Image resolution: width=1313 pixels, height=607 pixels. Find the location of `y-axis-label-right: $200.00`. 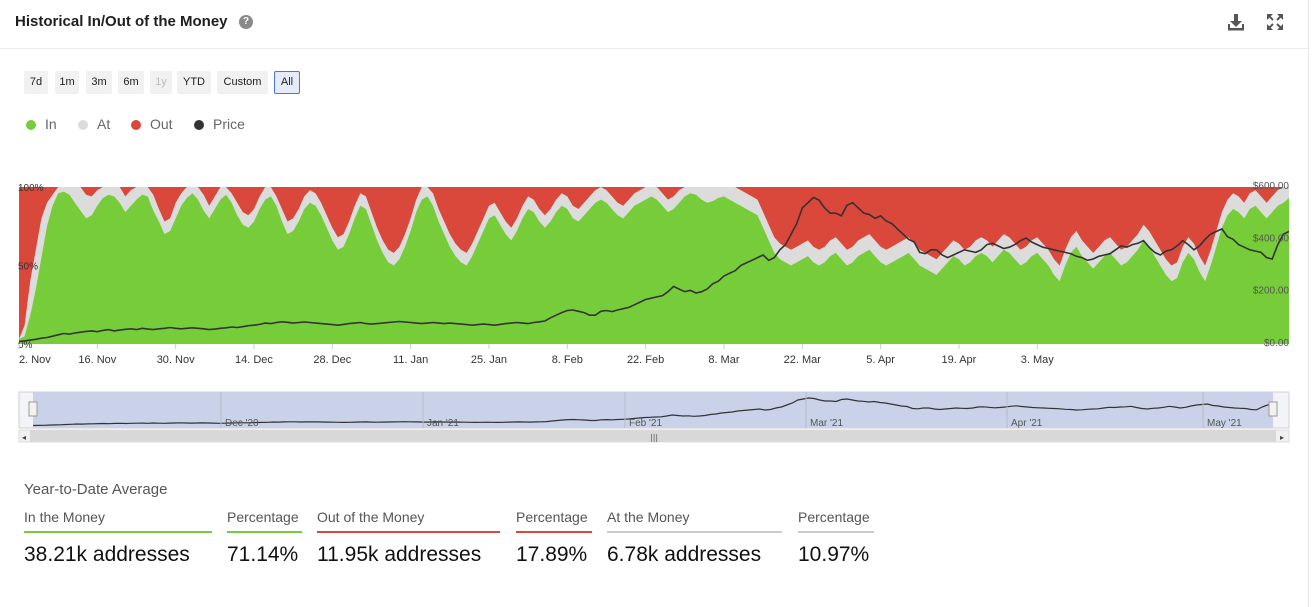

y-axis-label-right: $200.00 is located at coordinates (1271, 291).